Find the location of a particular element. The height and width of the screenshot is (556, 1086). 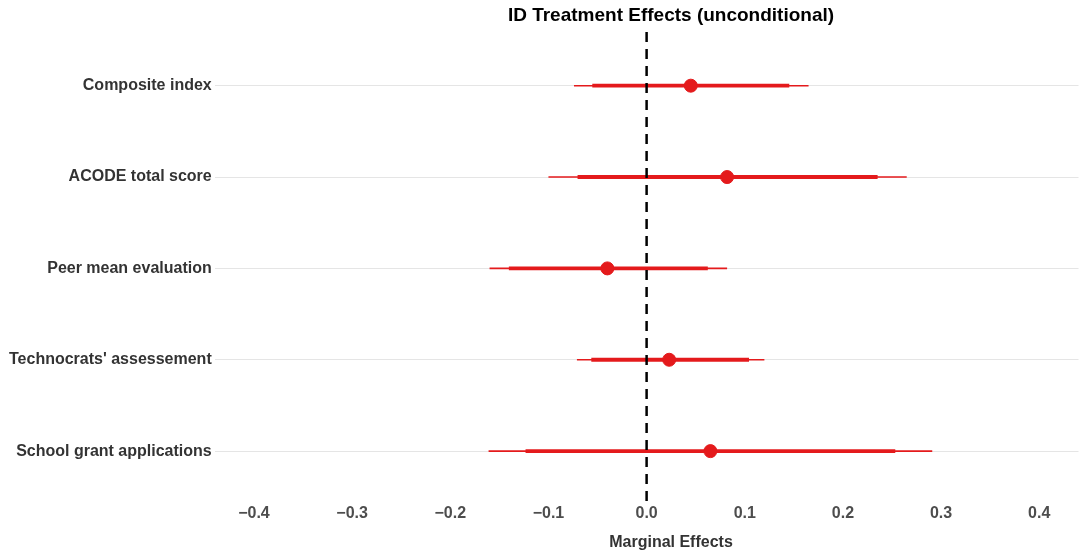

x-tick-label: 0.1 is located at coordinates (744, 512).